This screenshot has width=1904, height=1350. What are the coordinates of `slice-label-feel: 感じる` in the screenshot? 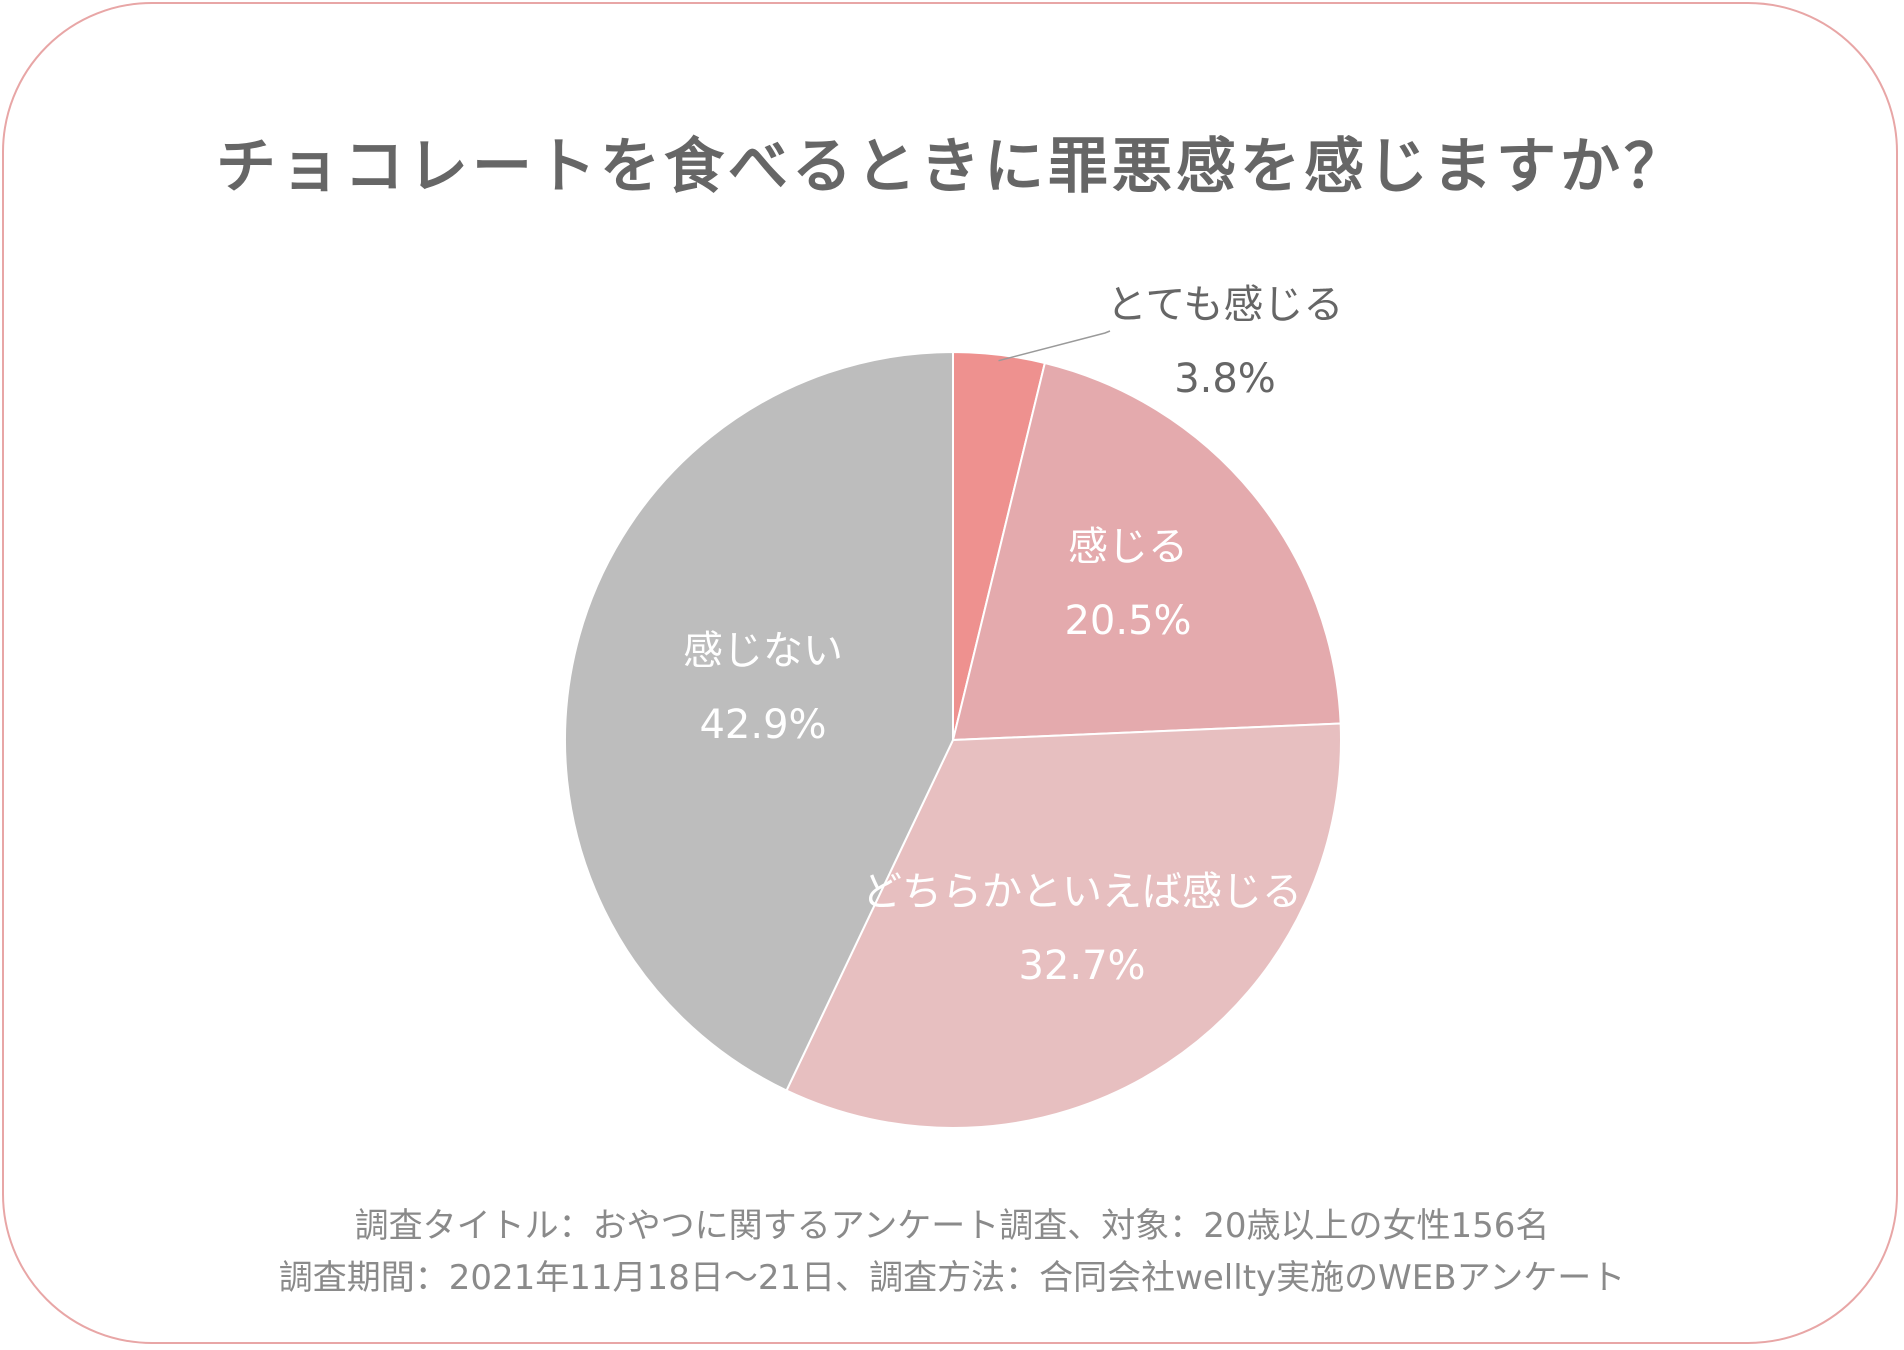 It's located at (1128, 547).